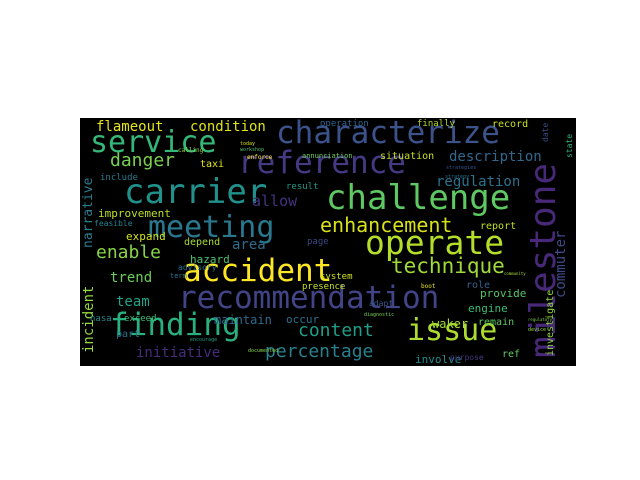 This screenshot has height=480, width=640. What do you see at coordinates (302, 187) in the screenshot?
I see `word-result: result` at bounding box center [302, 187].